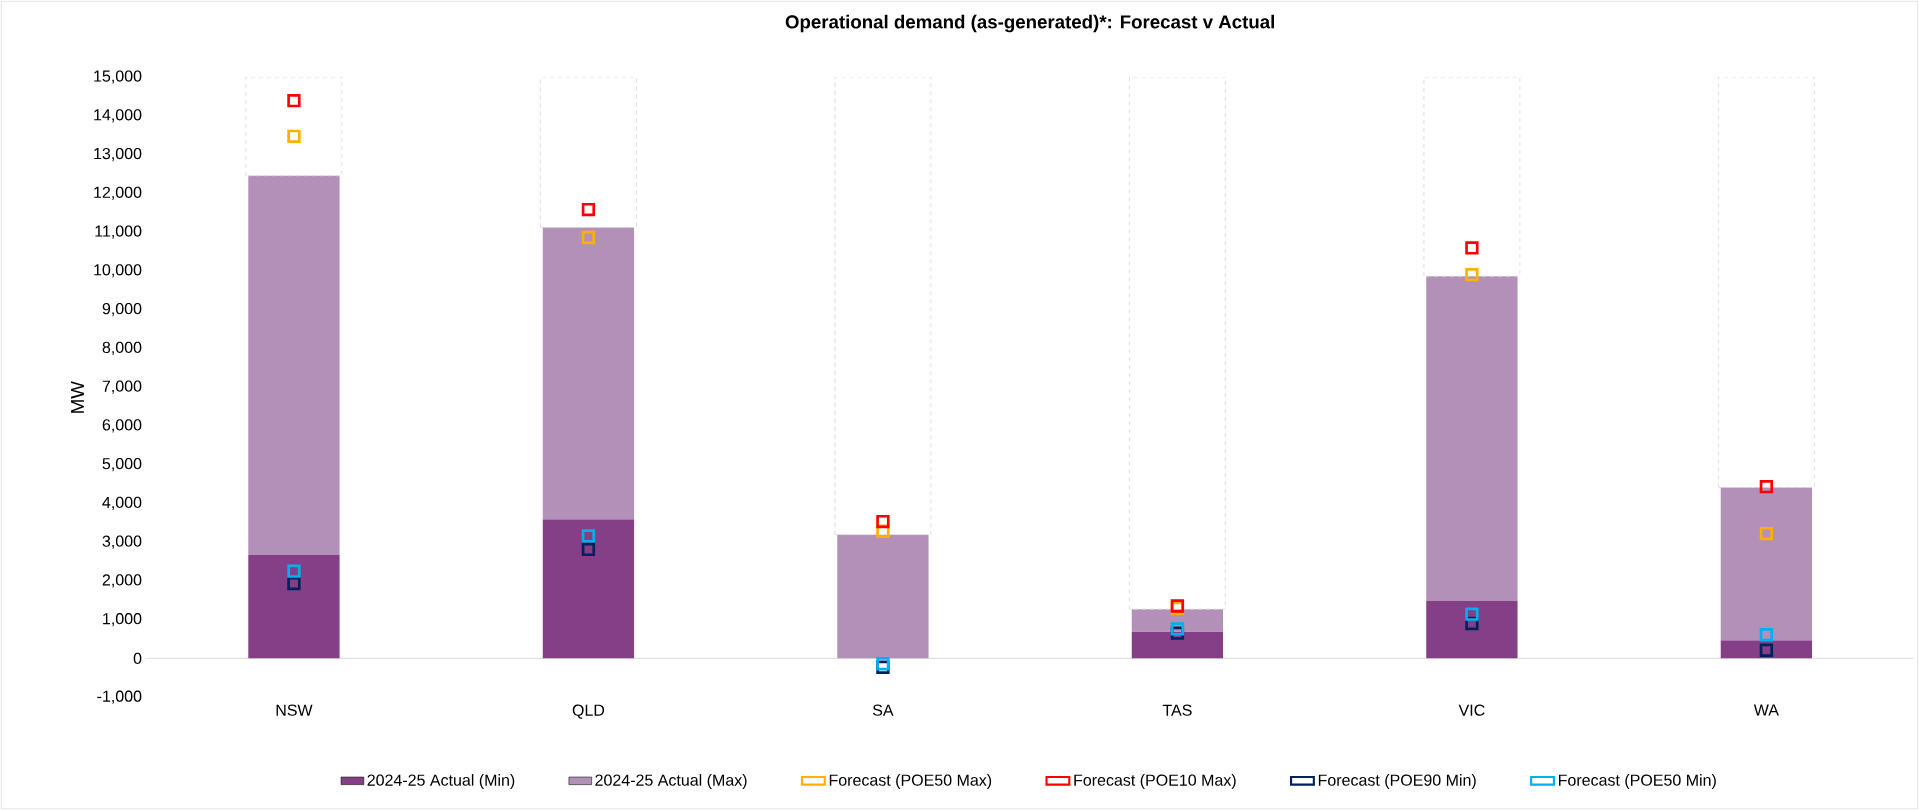 This screenshot has height=810, width=1919. Describe the element at coordinates (118, 271) in the screenshot. I see `y-tick-label: 10,000` at that location.